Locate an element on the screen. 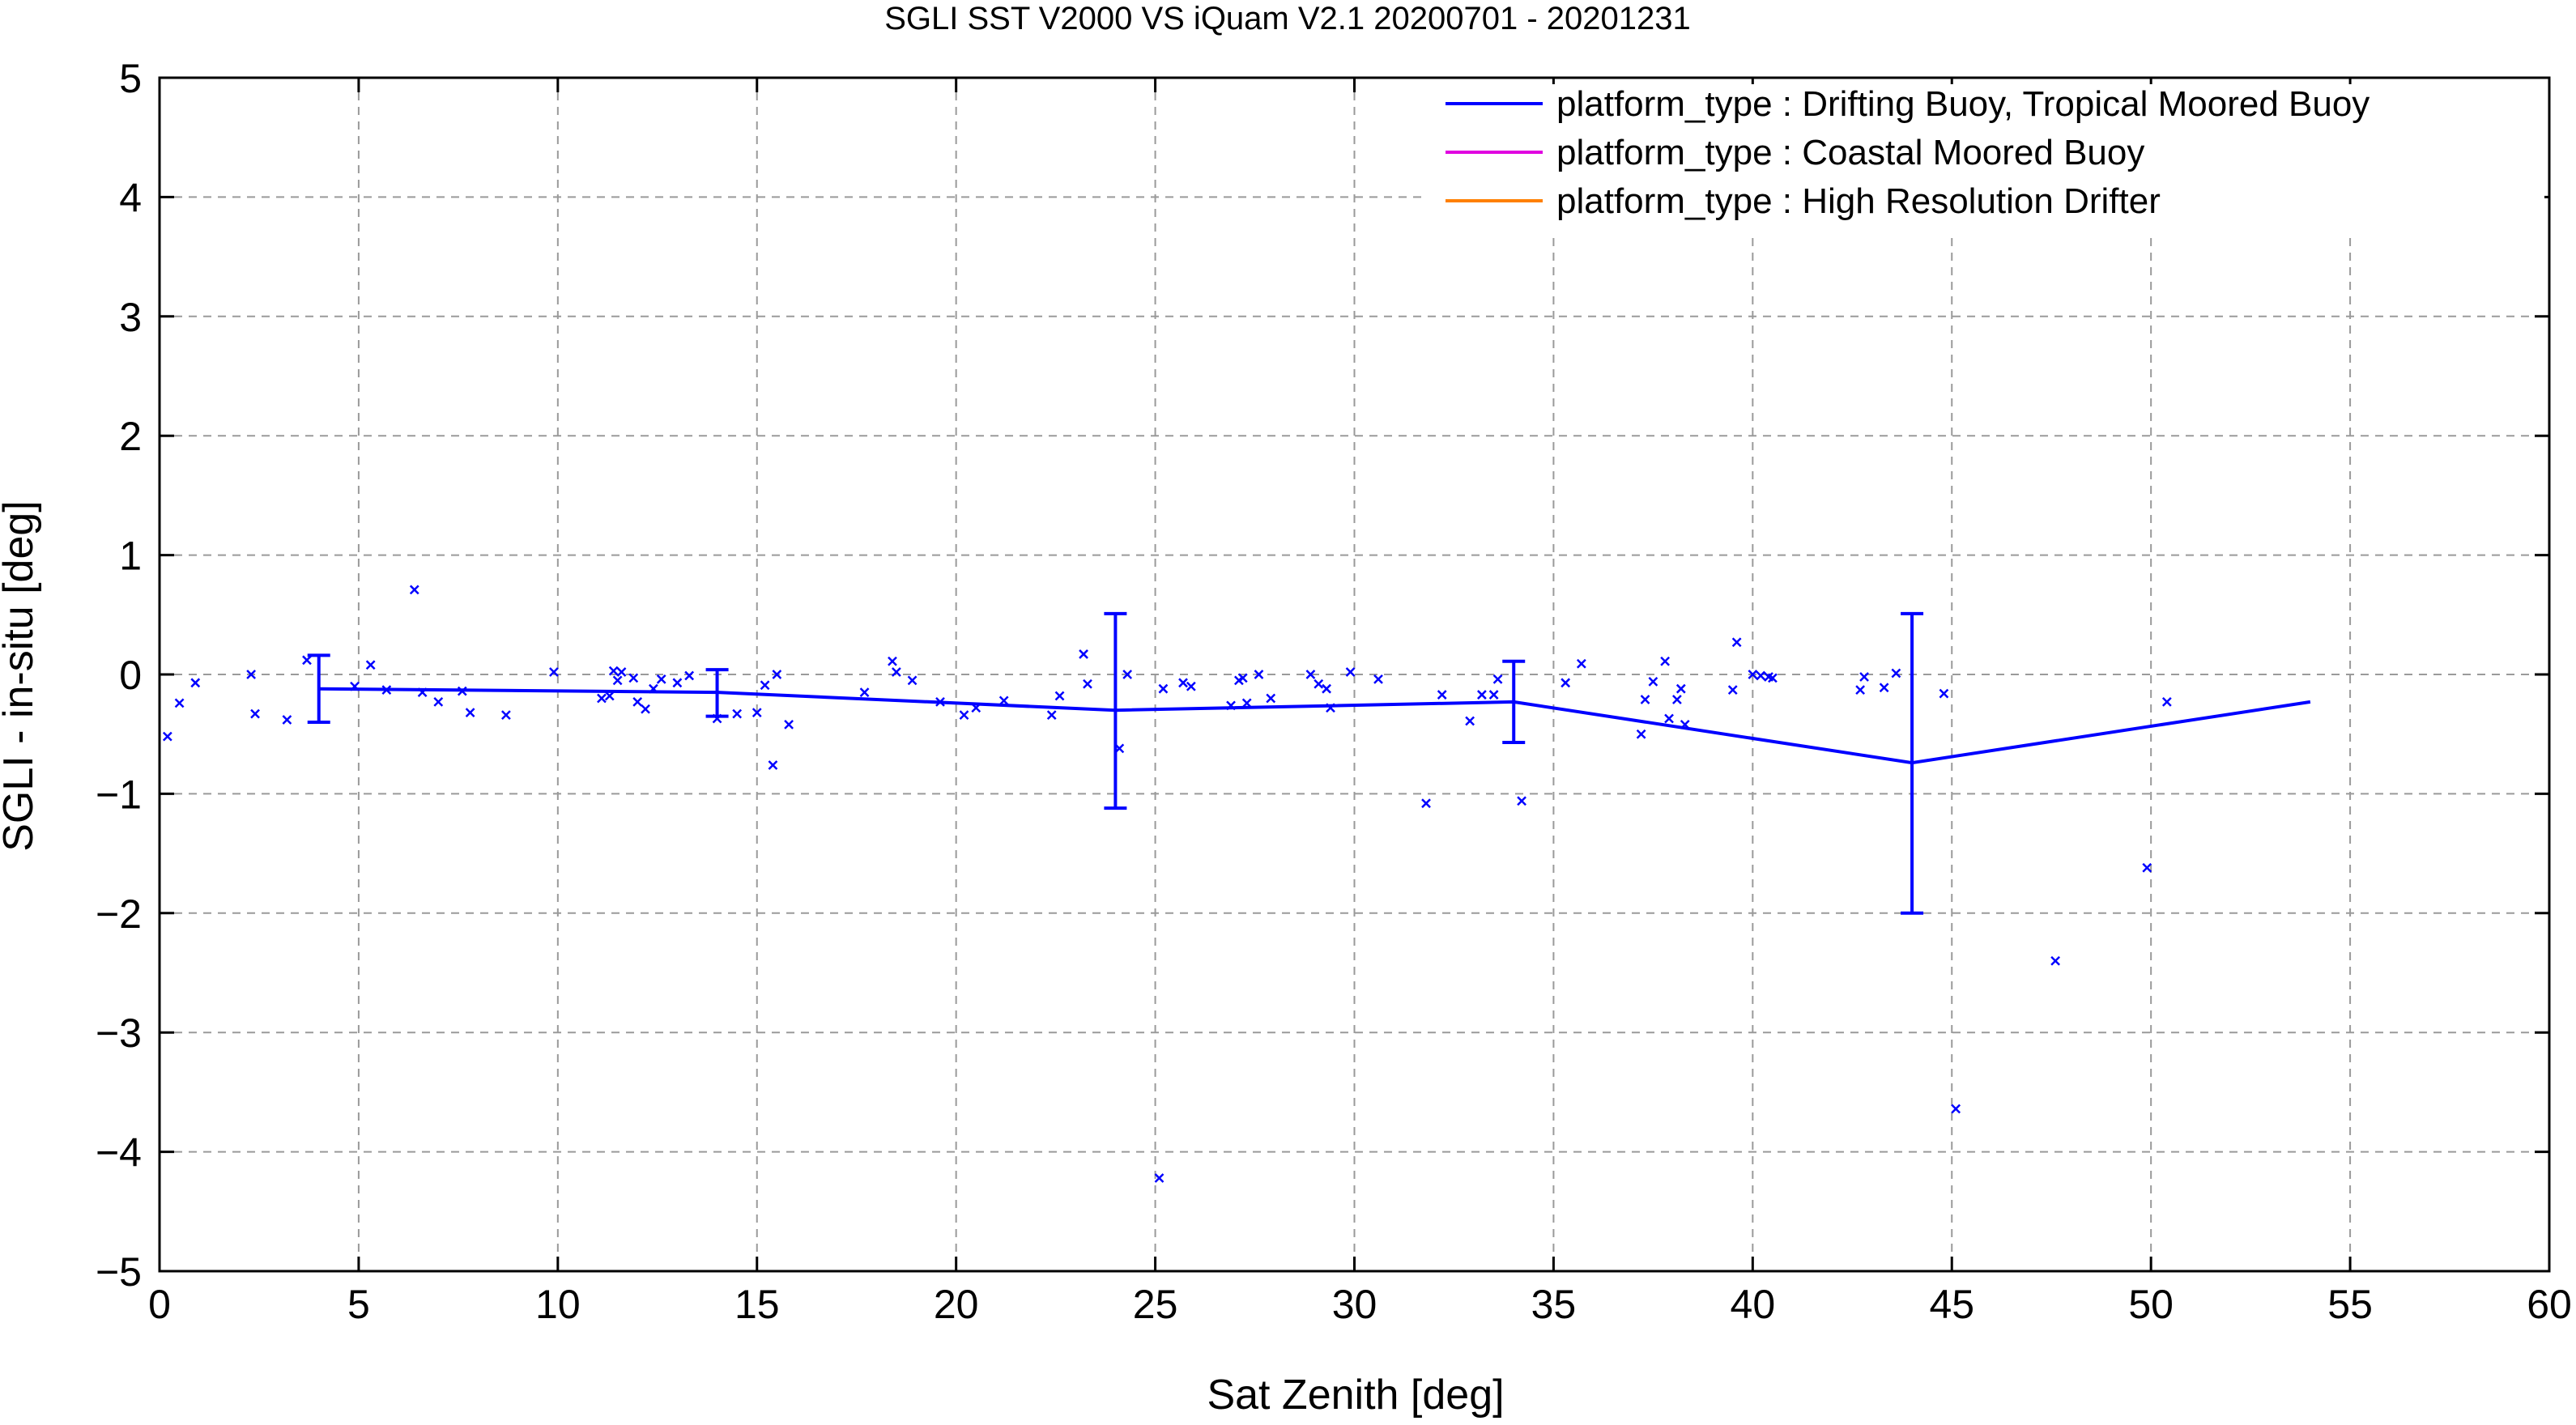 The height and width of the screenshot is (1425, 2576). y-axis-label: SGLI - in-situ [deg] is located at coordinates (21, 676).